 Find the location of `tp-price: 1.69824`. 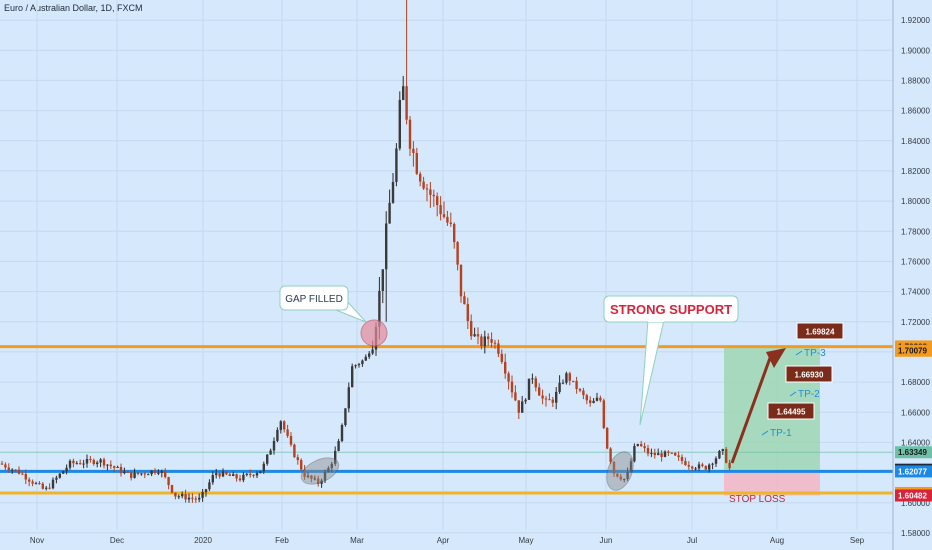

tp-price: 1.69824 is located at coordinates (820, 332).